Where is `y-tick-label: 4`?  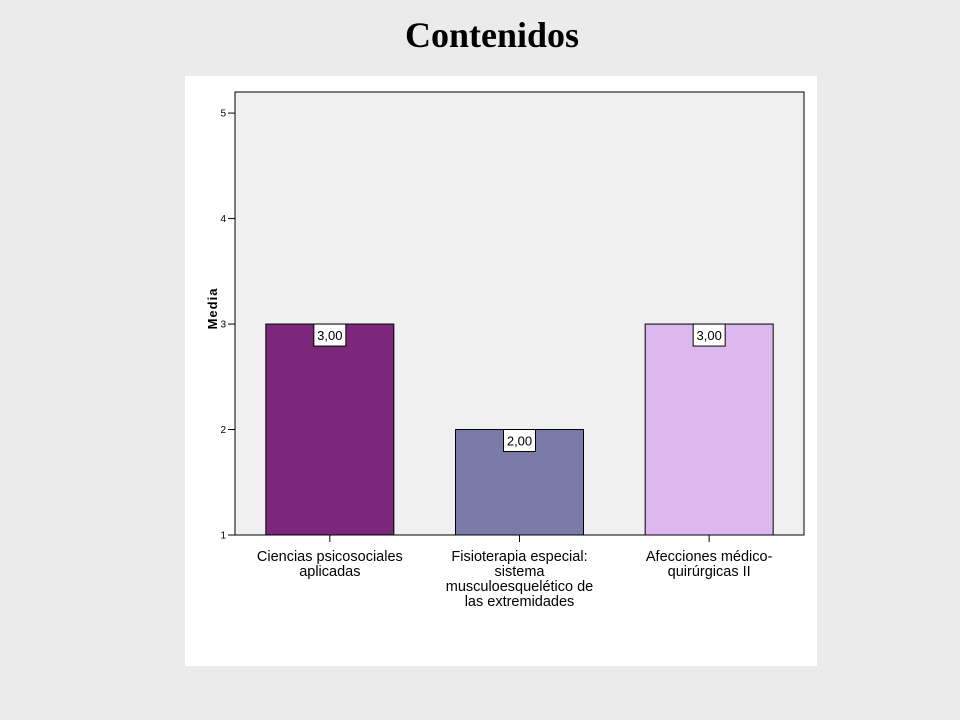 y-tick-label: 4 is located at coordinates (223, 219).